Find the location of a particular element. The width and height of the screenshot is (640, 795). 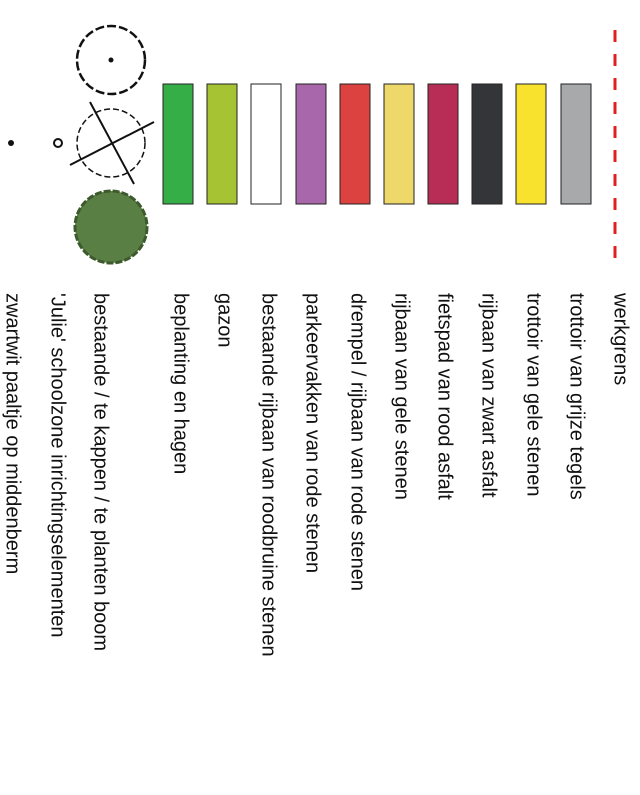

school-element is located at coordinates (58, 143).